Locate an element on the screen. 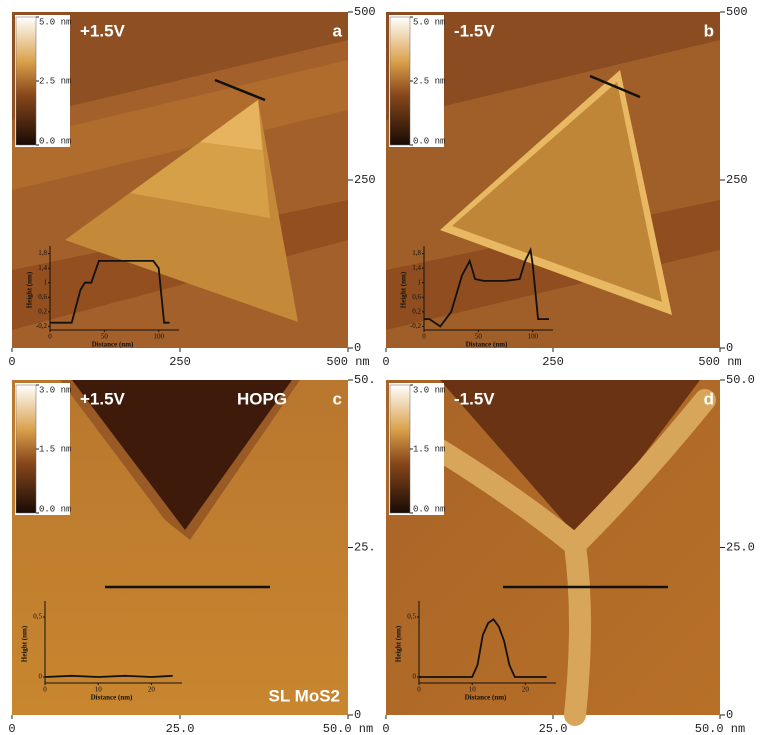 Image resolution: width=760 pixels, height=735 pixels. right-tick-label: 25.0 is located at coordinates (740, 548).